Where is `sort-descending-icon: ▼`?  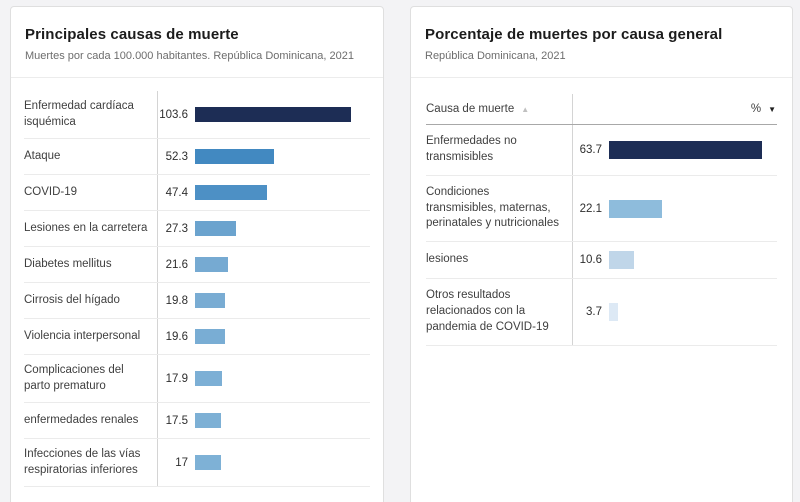
sort-descending-icon: ▼ is located at coordinates (772, 109).